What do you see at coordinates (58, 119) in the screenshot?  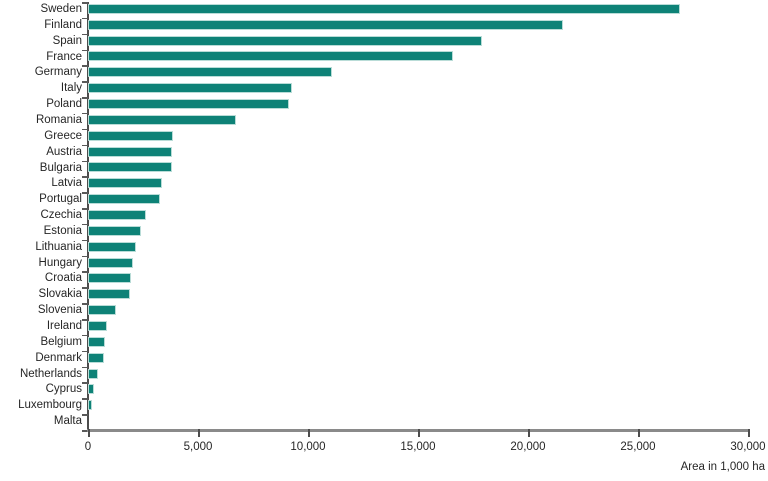 I see `category-label: Romania` at bounding box center [58, 119].